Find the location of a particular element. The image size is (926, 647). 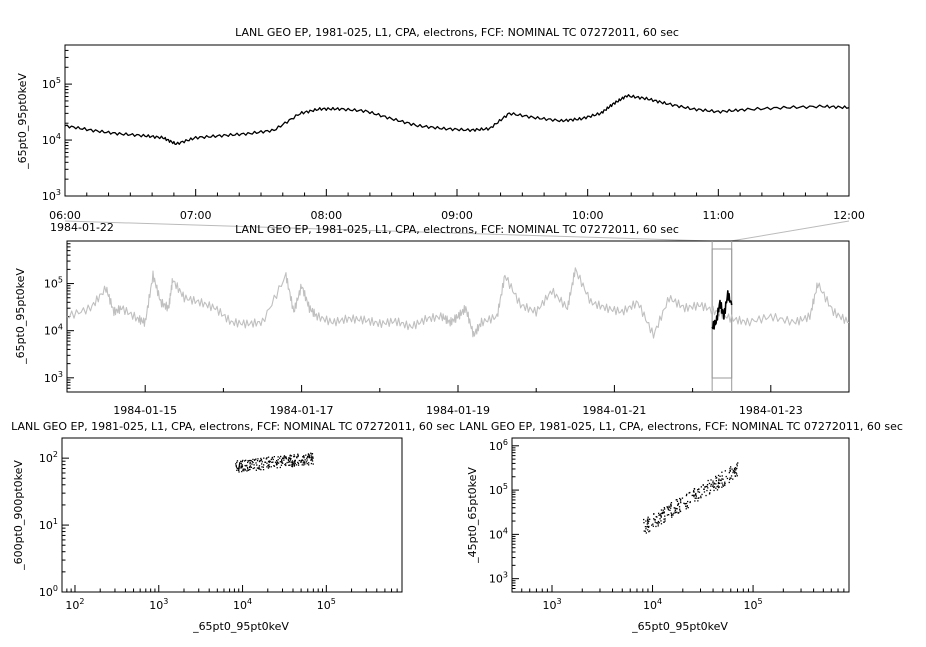

y-tick-label: 10⁴ is located at coordinates (53, 330).